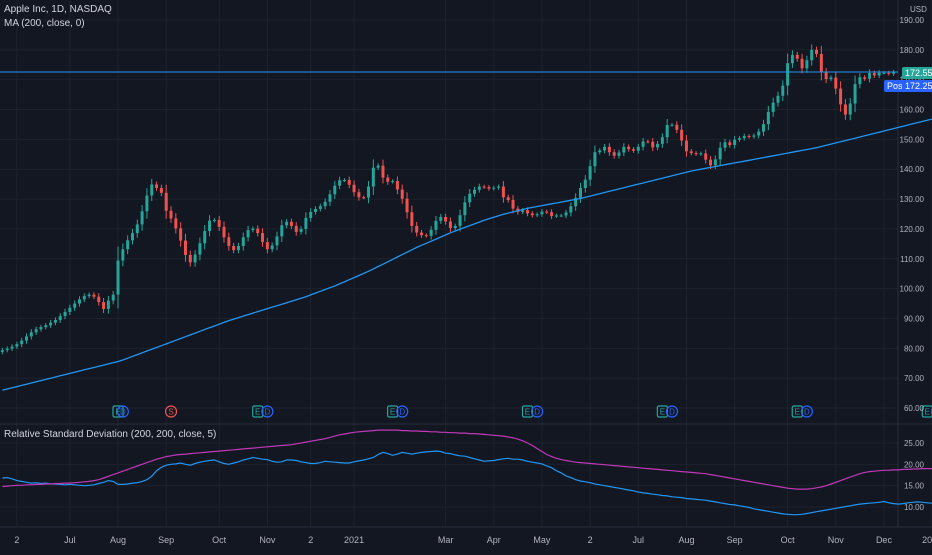 This screenshot has width=932, height=555. What do you see at coordinates (44, 23) in the screenshot?
I see `ma-legend: MA (200, close, 0)` at bounding box center [44, 23].